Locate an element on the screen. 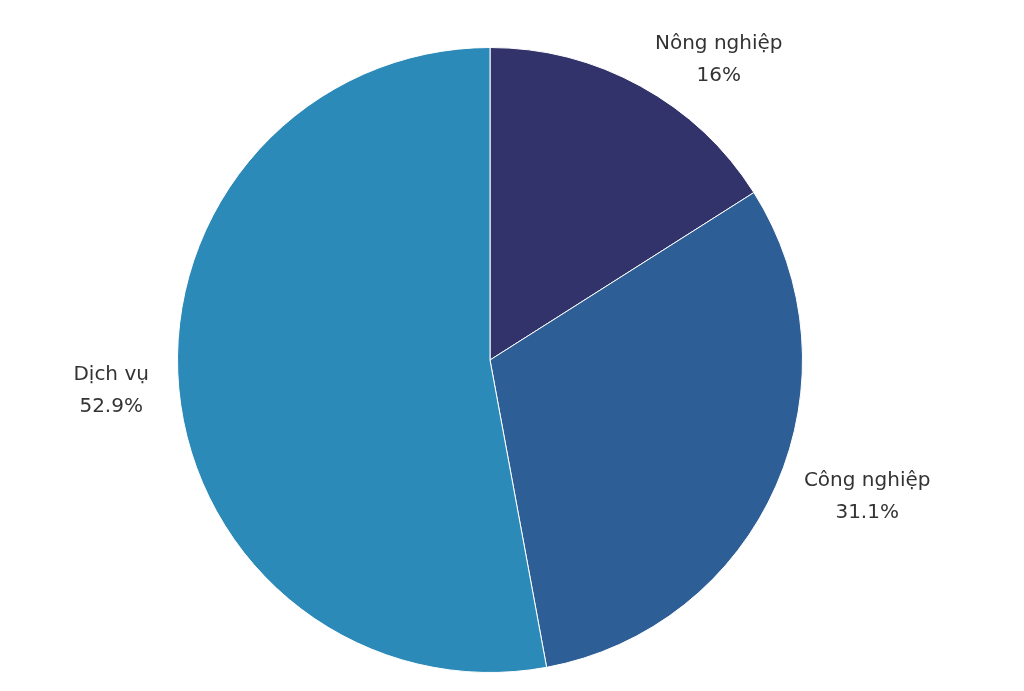 The image size is (1024, 691). data-label: 31.1% is located at coordinates (867, 511).